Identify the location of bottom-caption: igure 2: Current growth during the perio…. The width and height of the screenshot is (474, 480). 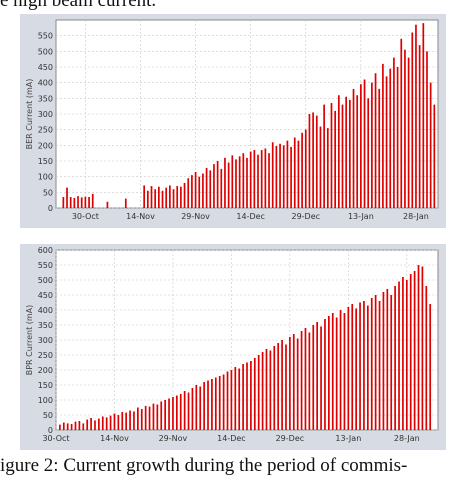
(204, 465).